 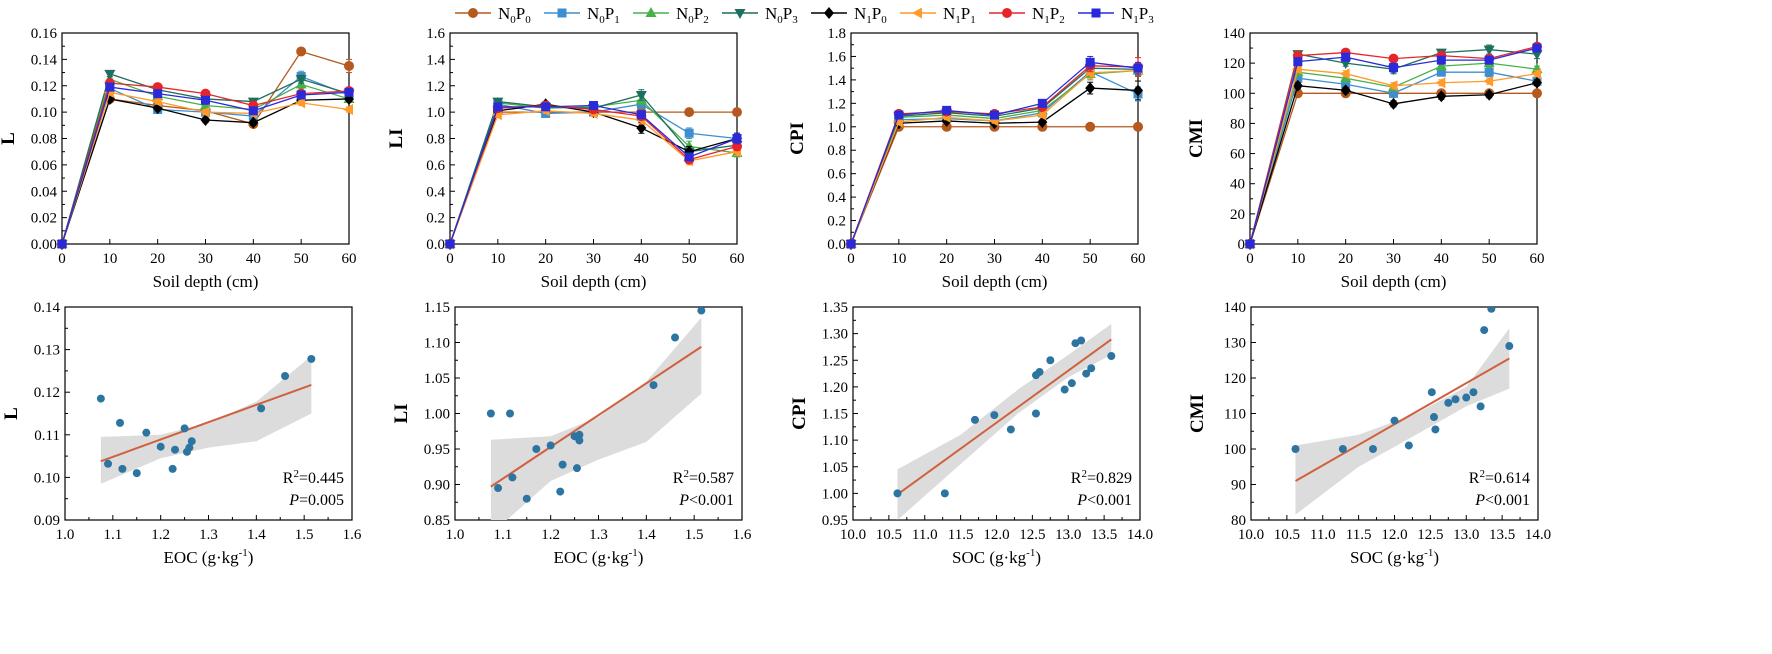 What do you see at coordinates (835, 468) in the screenshot?
I see `y-tick-label: 1.05` at bounding box center [835, 468].